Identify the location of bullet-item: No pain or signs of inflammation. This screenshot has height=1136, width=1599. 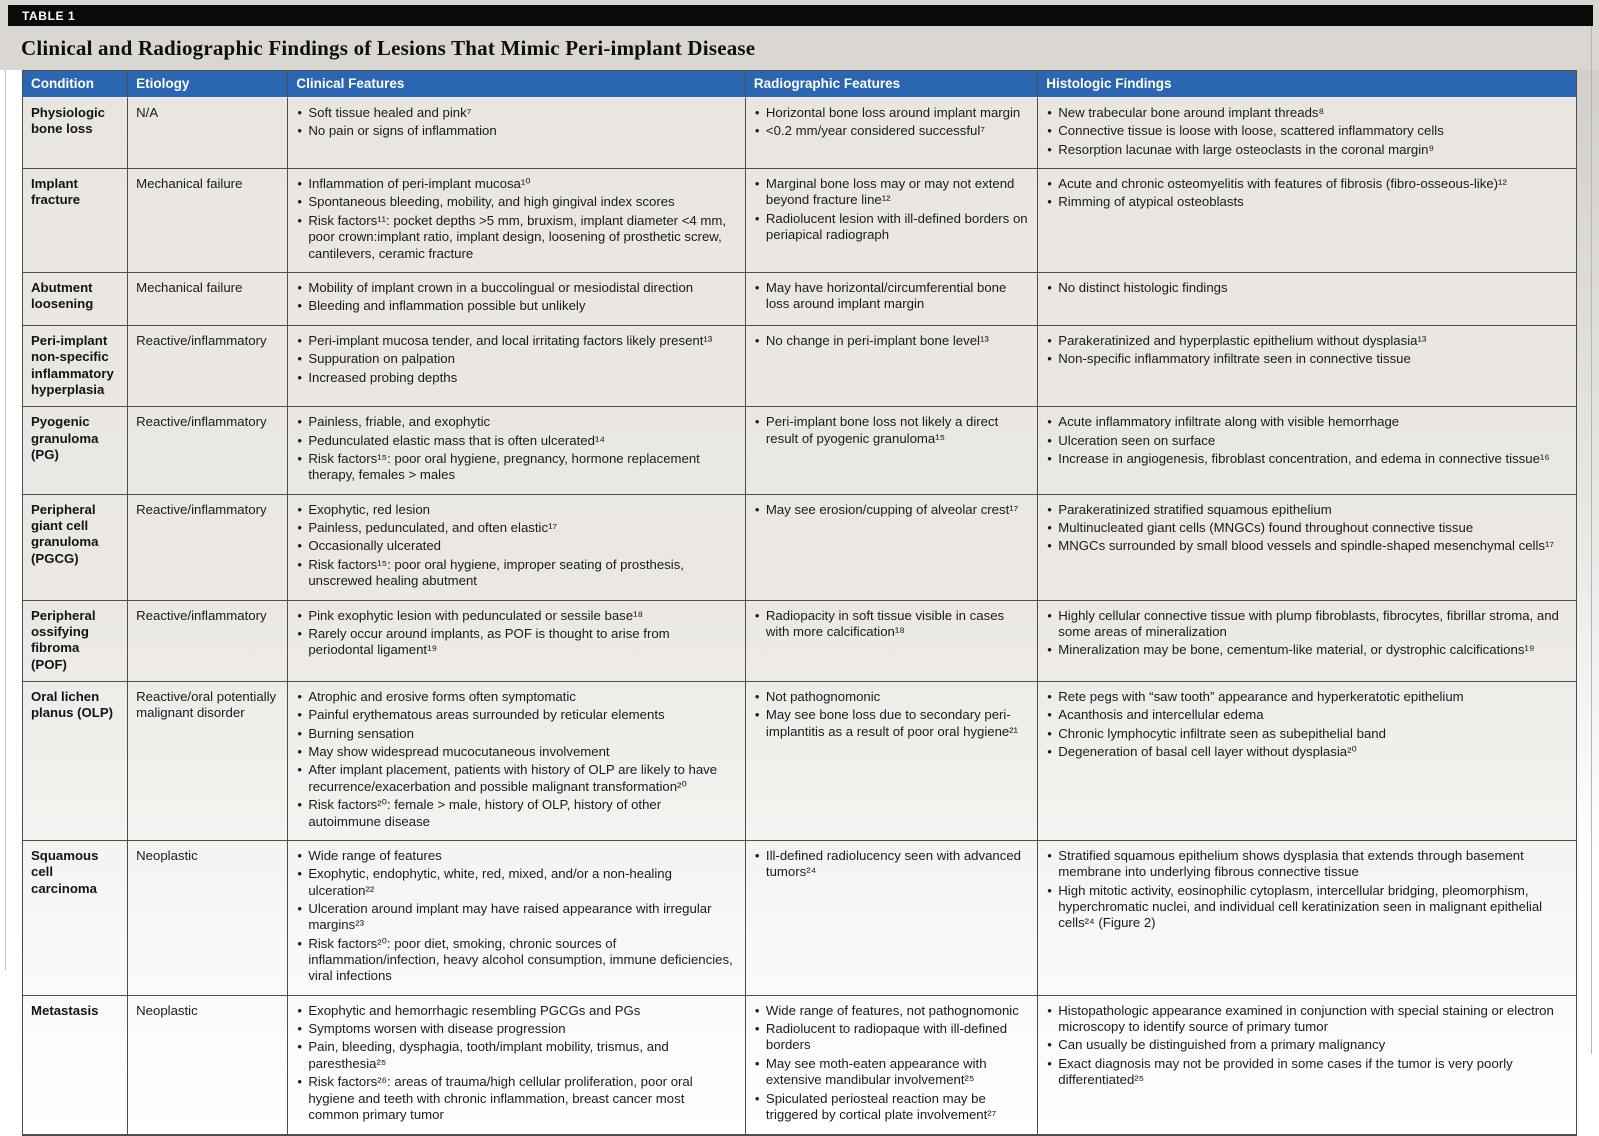
(516, 131).